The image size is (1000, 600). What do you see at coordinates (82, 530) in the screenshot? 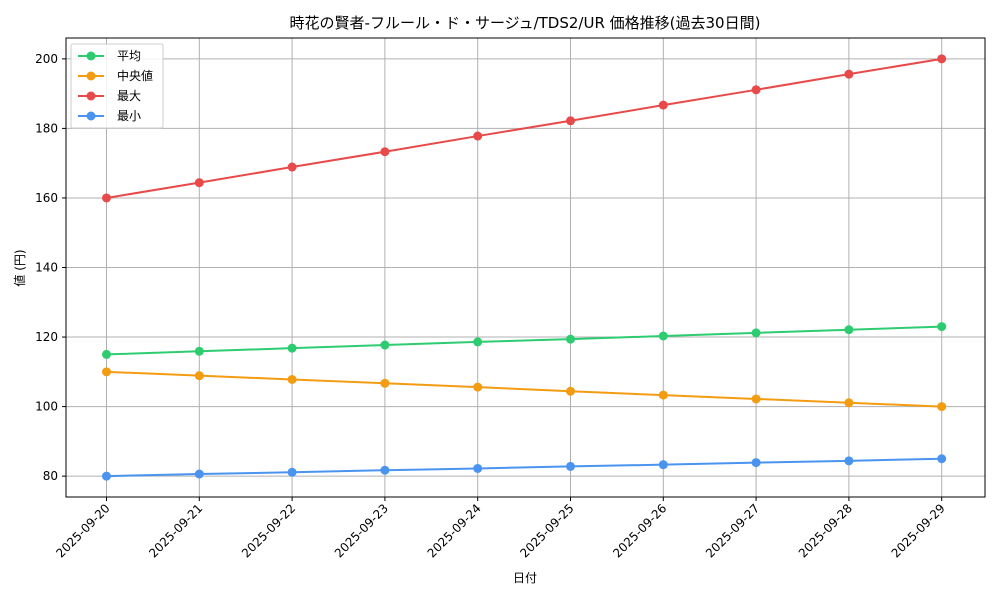
I see `x-tick-label: 2025-09-20` at bounding box center [82, 530].